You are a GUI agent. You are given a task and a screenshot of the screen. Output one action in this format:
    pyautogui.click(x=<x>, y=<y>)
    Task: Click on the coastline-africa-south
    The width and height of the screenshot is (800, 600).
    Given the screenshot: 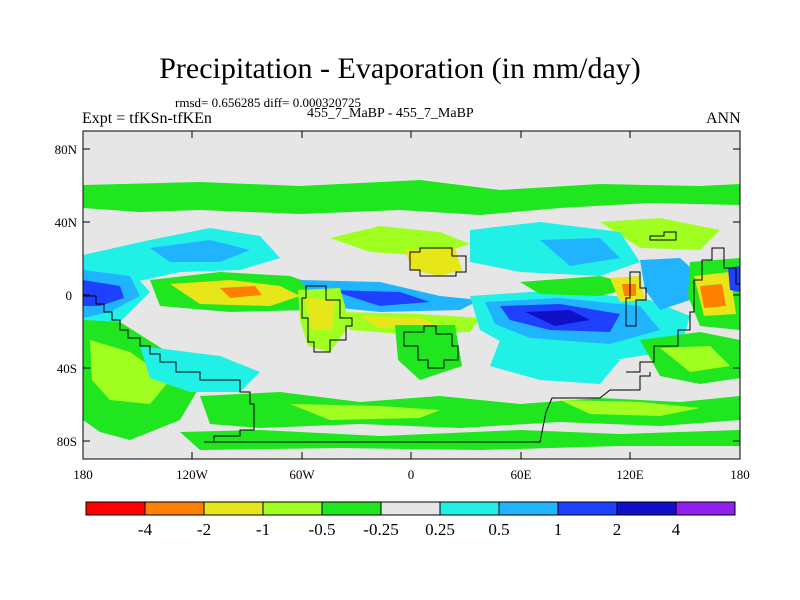 What is the action you would take?
    pyautogui.click(x=431, y=347)
    